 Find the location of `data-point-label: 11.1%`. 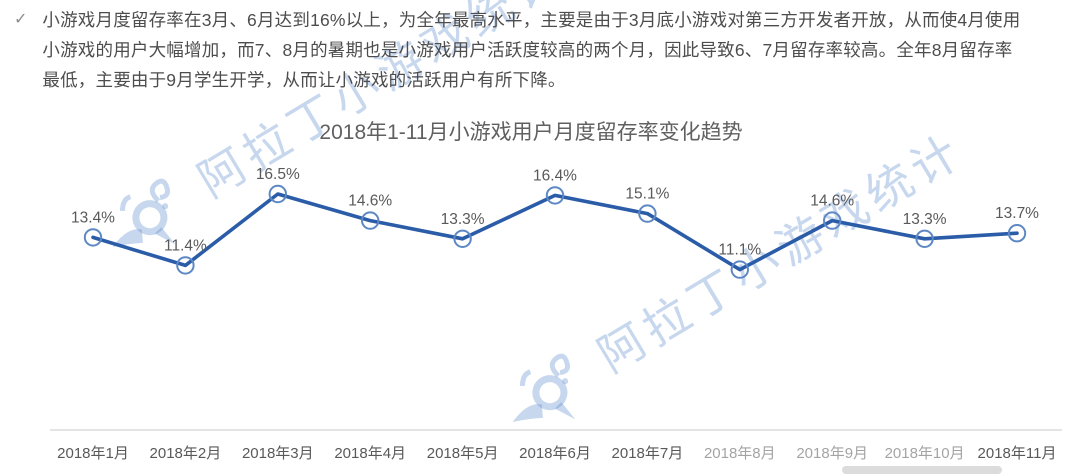

data-point-label: 11.1% is located at coordinates (739, 250).